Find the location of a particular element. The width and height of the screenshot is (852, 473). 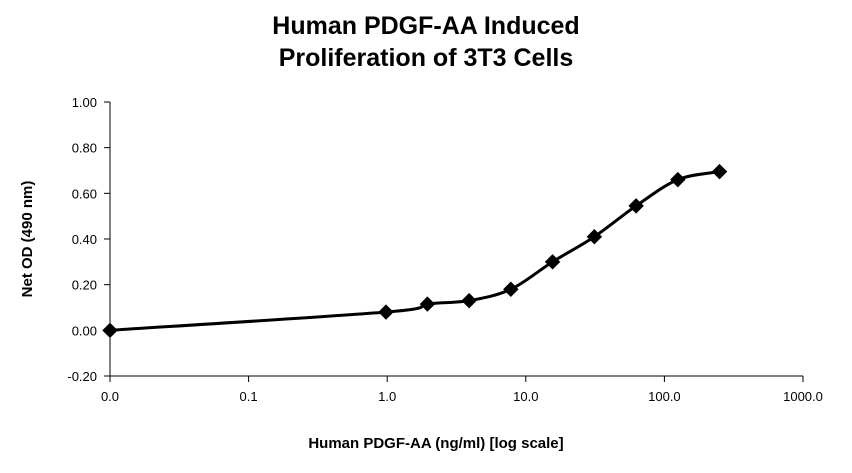

x-tick-label: 1.0 is located at coordinates (387, 396).